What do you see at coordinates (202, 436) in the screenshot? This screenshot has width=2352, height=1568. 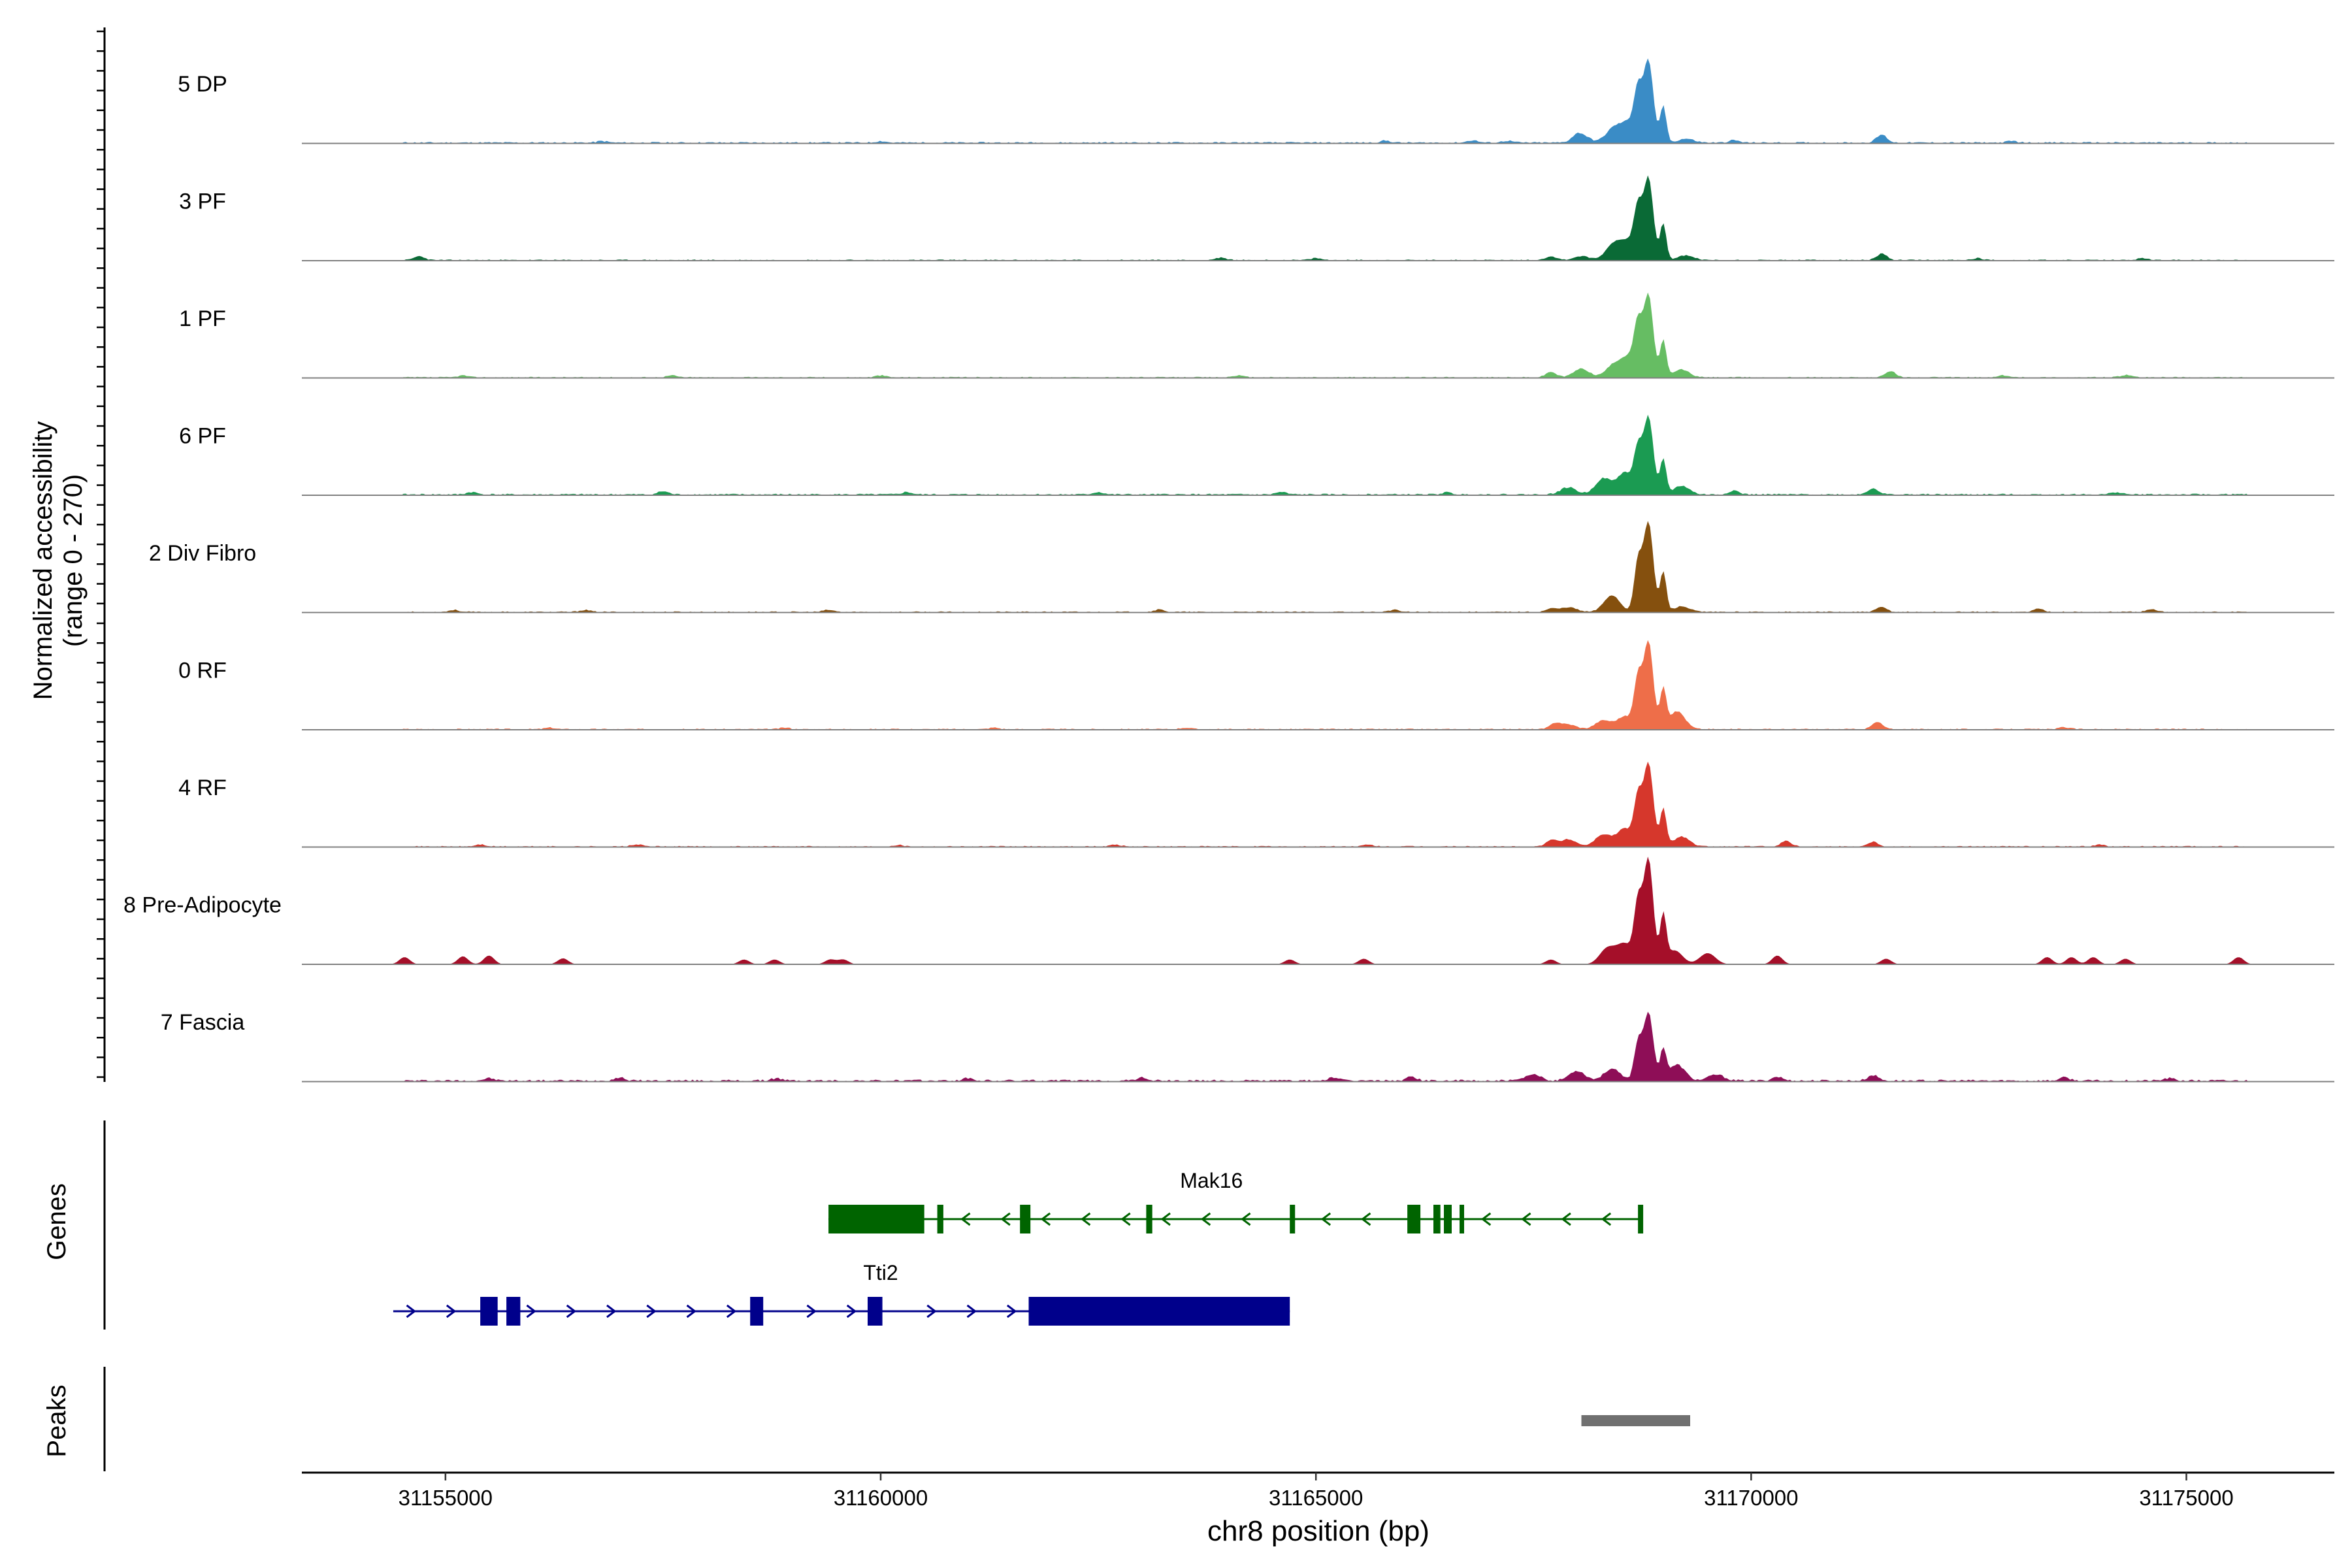 I see `track-label: 6 PF` at bounding box center [202, 436].